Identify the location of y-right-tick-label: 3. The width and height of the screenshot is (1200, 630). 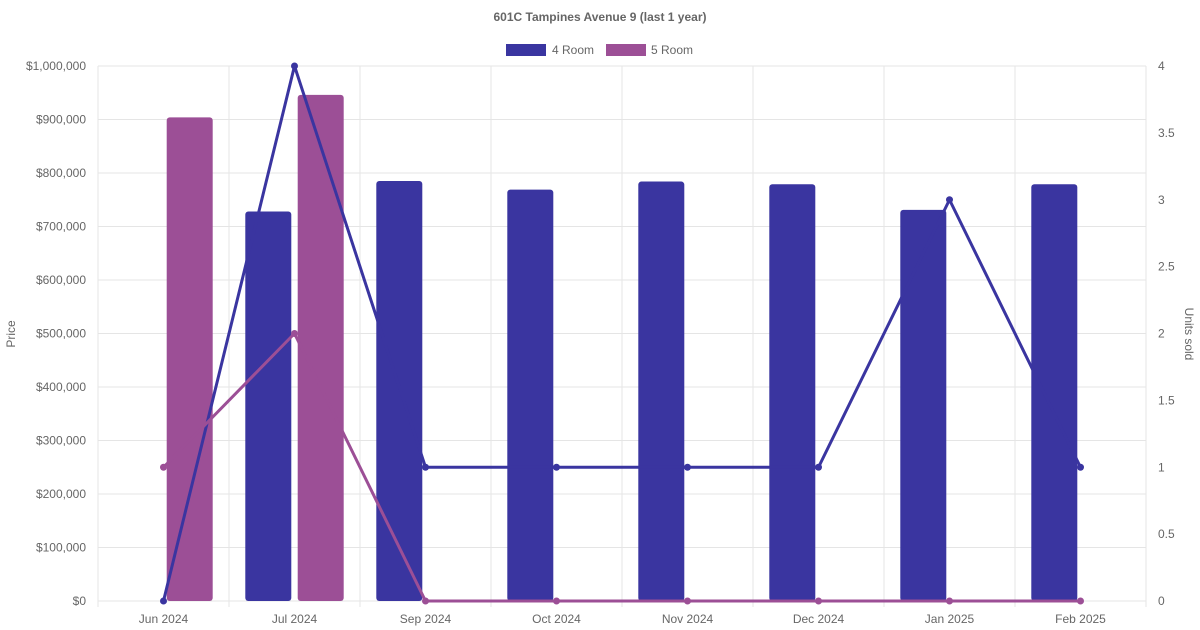
(1161, 200).